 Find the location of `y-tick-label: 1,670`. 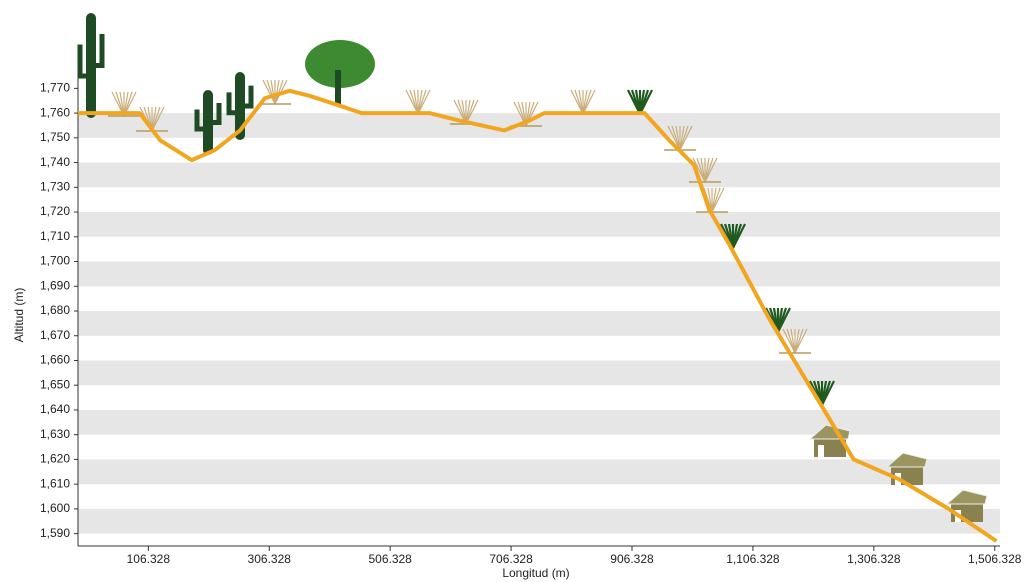

y-tick-label: 1,670 is located at coordinates (55, 335).